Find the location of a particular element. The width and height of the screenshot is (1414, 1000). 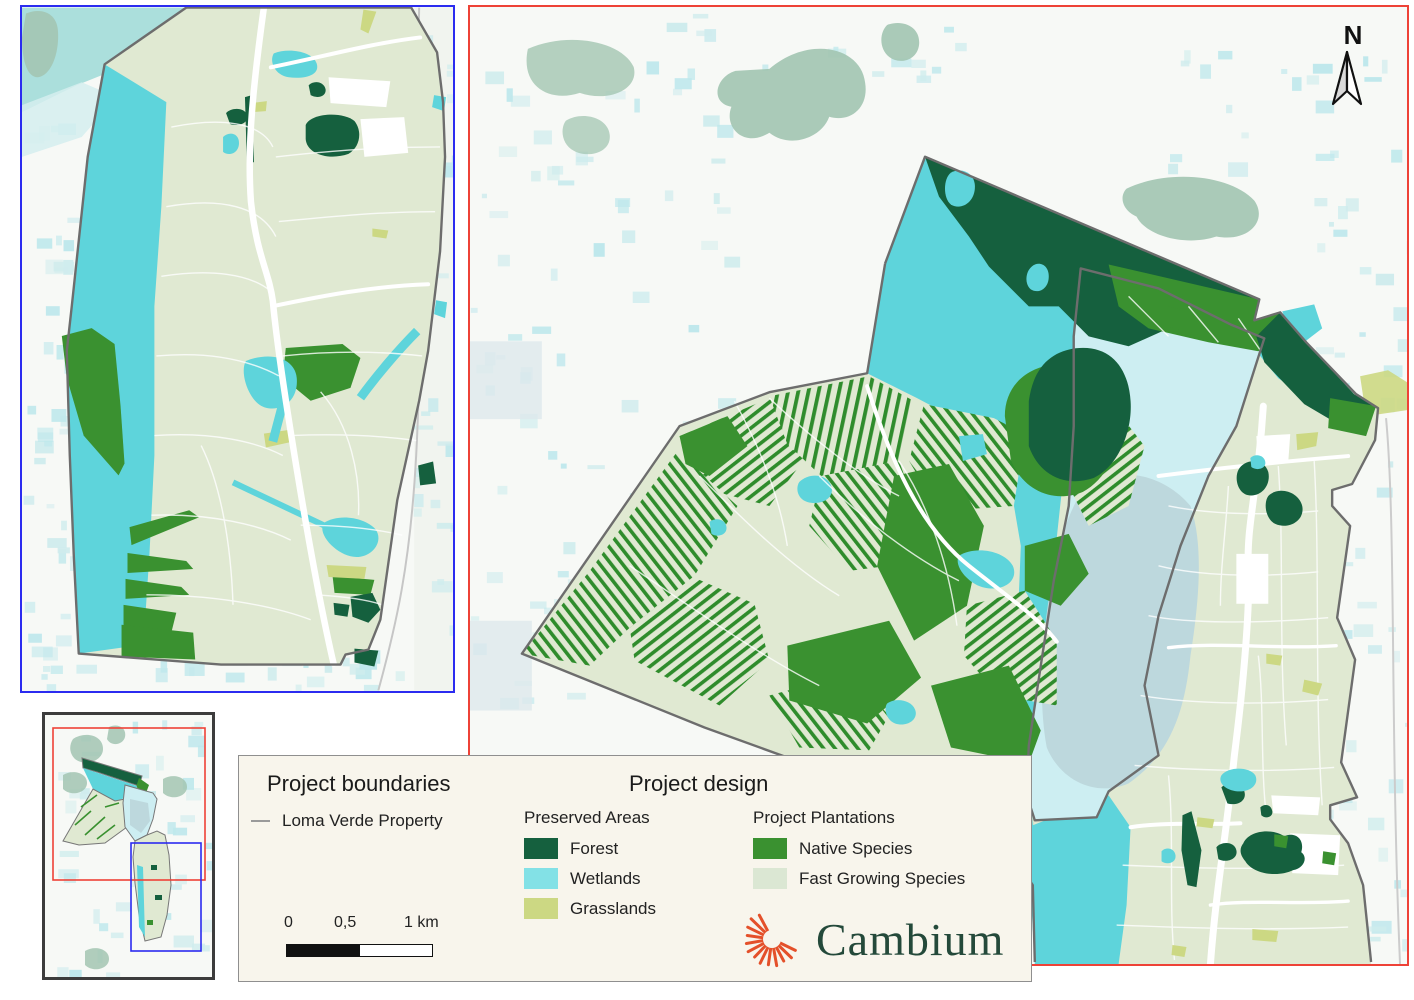

legend-item-wetlands: Wetlands is located at coordinates (582, 878).